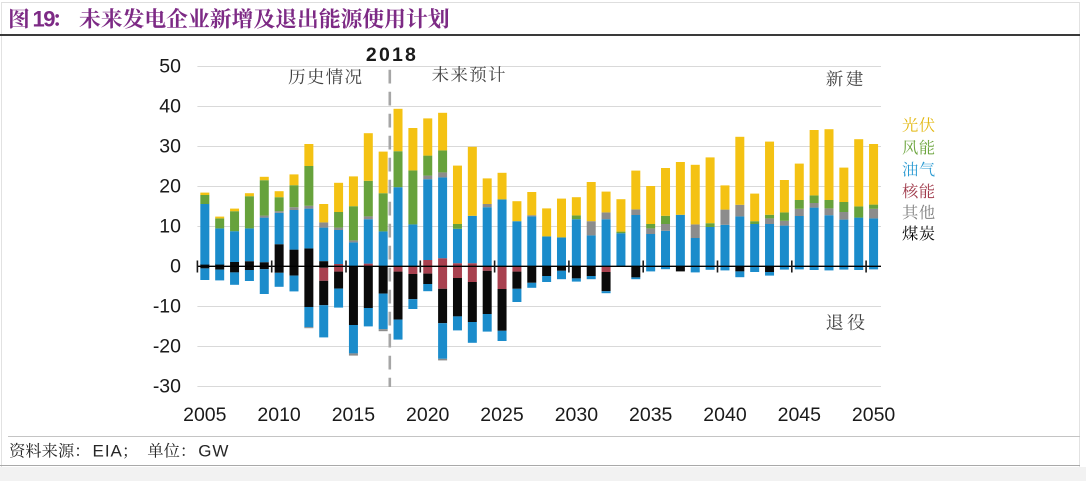  I want to click on svg-text: 2005, so click(205, 415).